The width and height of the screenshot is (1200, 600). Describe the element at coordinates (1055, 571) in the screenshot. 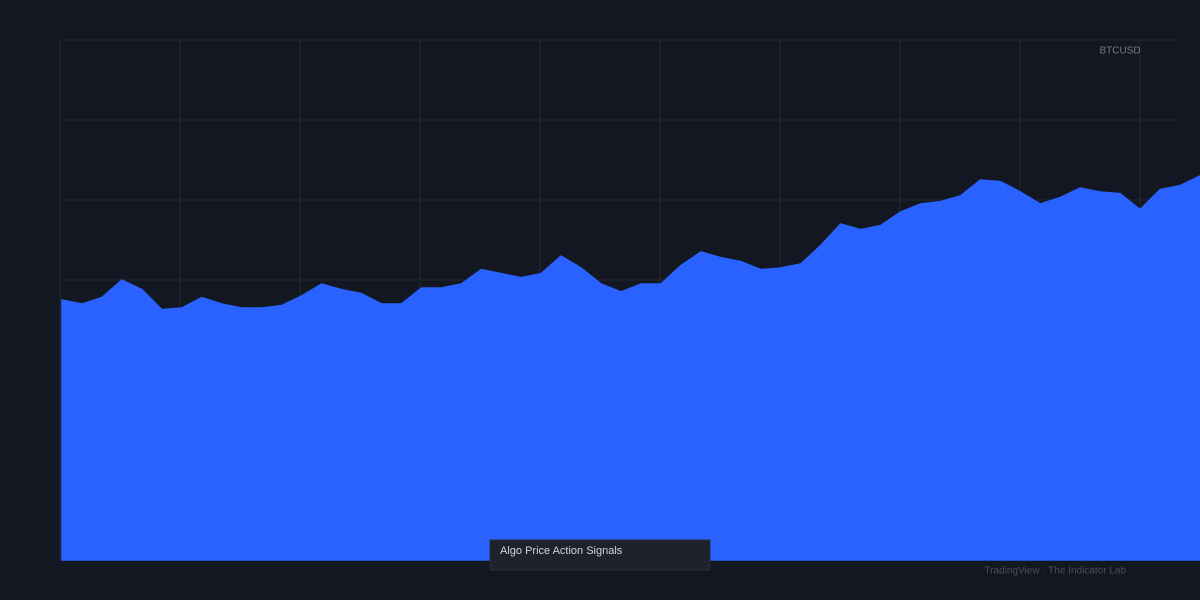

I see `watermark: TradingView · The Indicator Lab` at that location.